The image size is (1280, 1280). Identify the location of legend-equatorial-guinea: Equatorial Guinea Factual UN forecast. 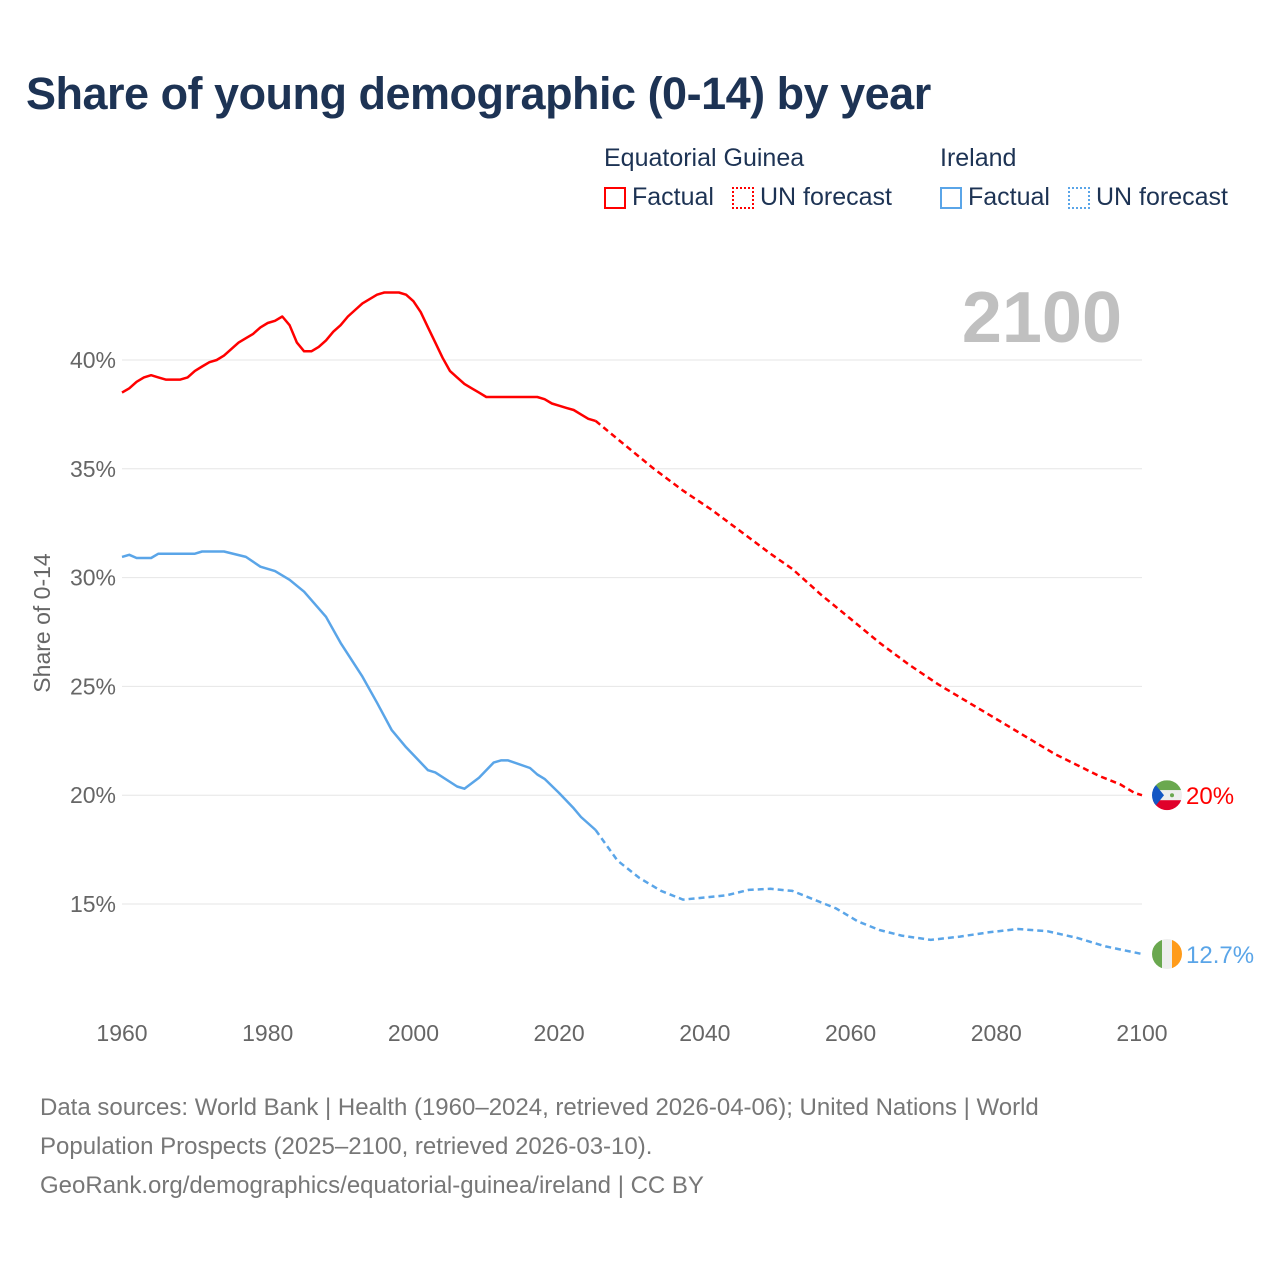
(748, 178).